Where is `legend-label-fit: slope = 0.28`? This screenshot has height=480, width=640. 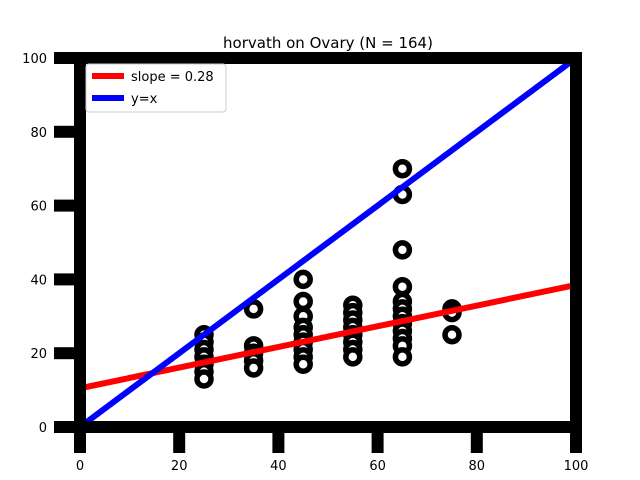
legend-label-fit: slope = 0.28 is located at coordinates (172, 77).